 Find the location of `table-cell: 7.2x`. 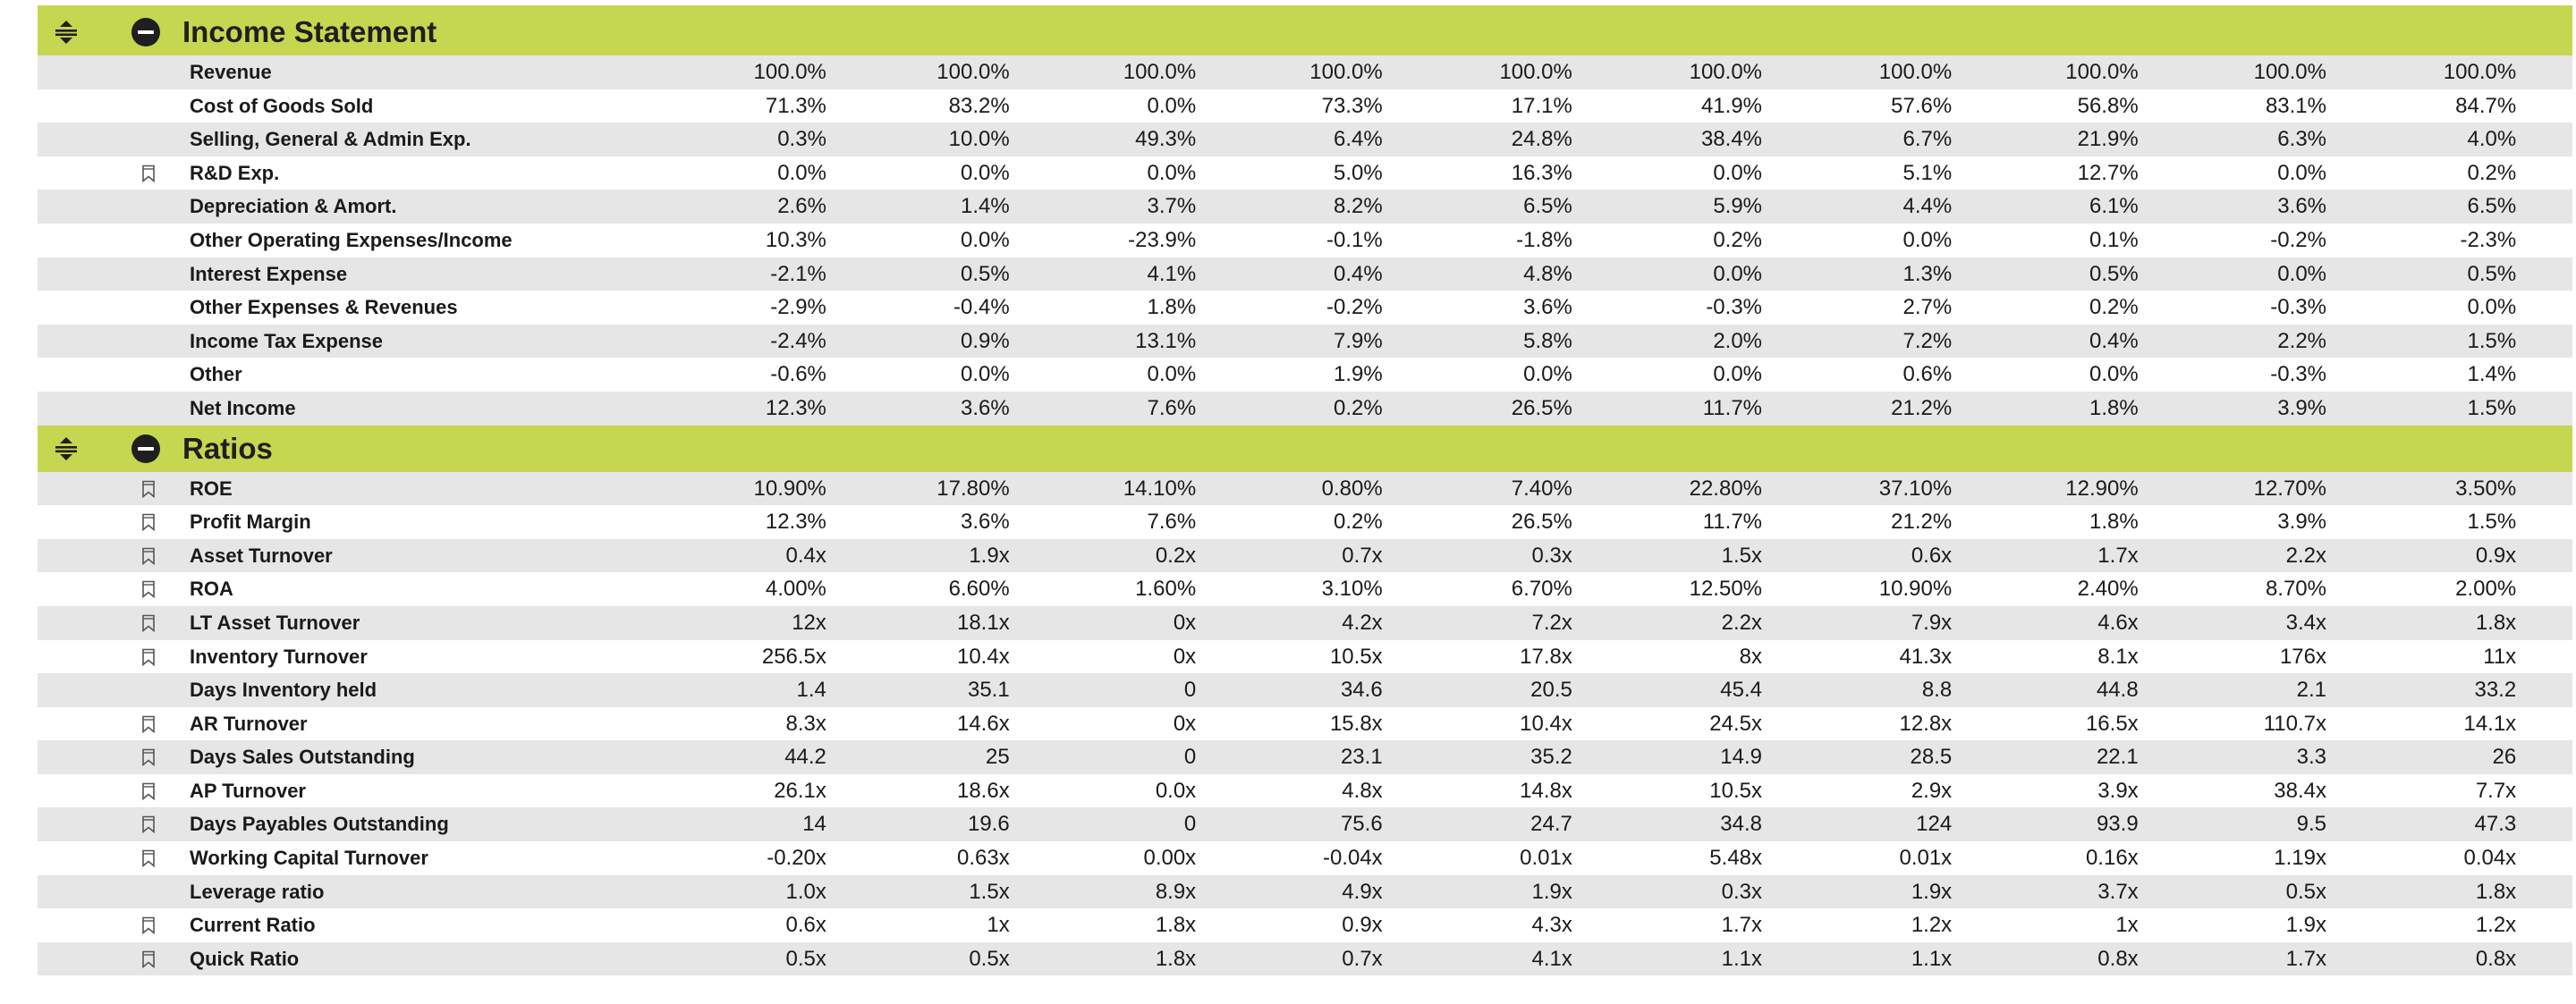

table-cell: 7.2x is located at coordinates (1551, 622).